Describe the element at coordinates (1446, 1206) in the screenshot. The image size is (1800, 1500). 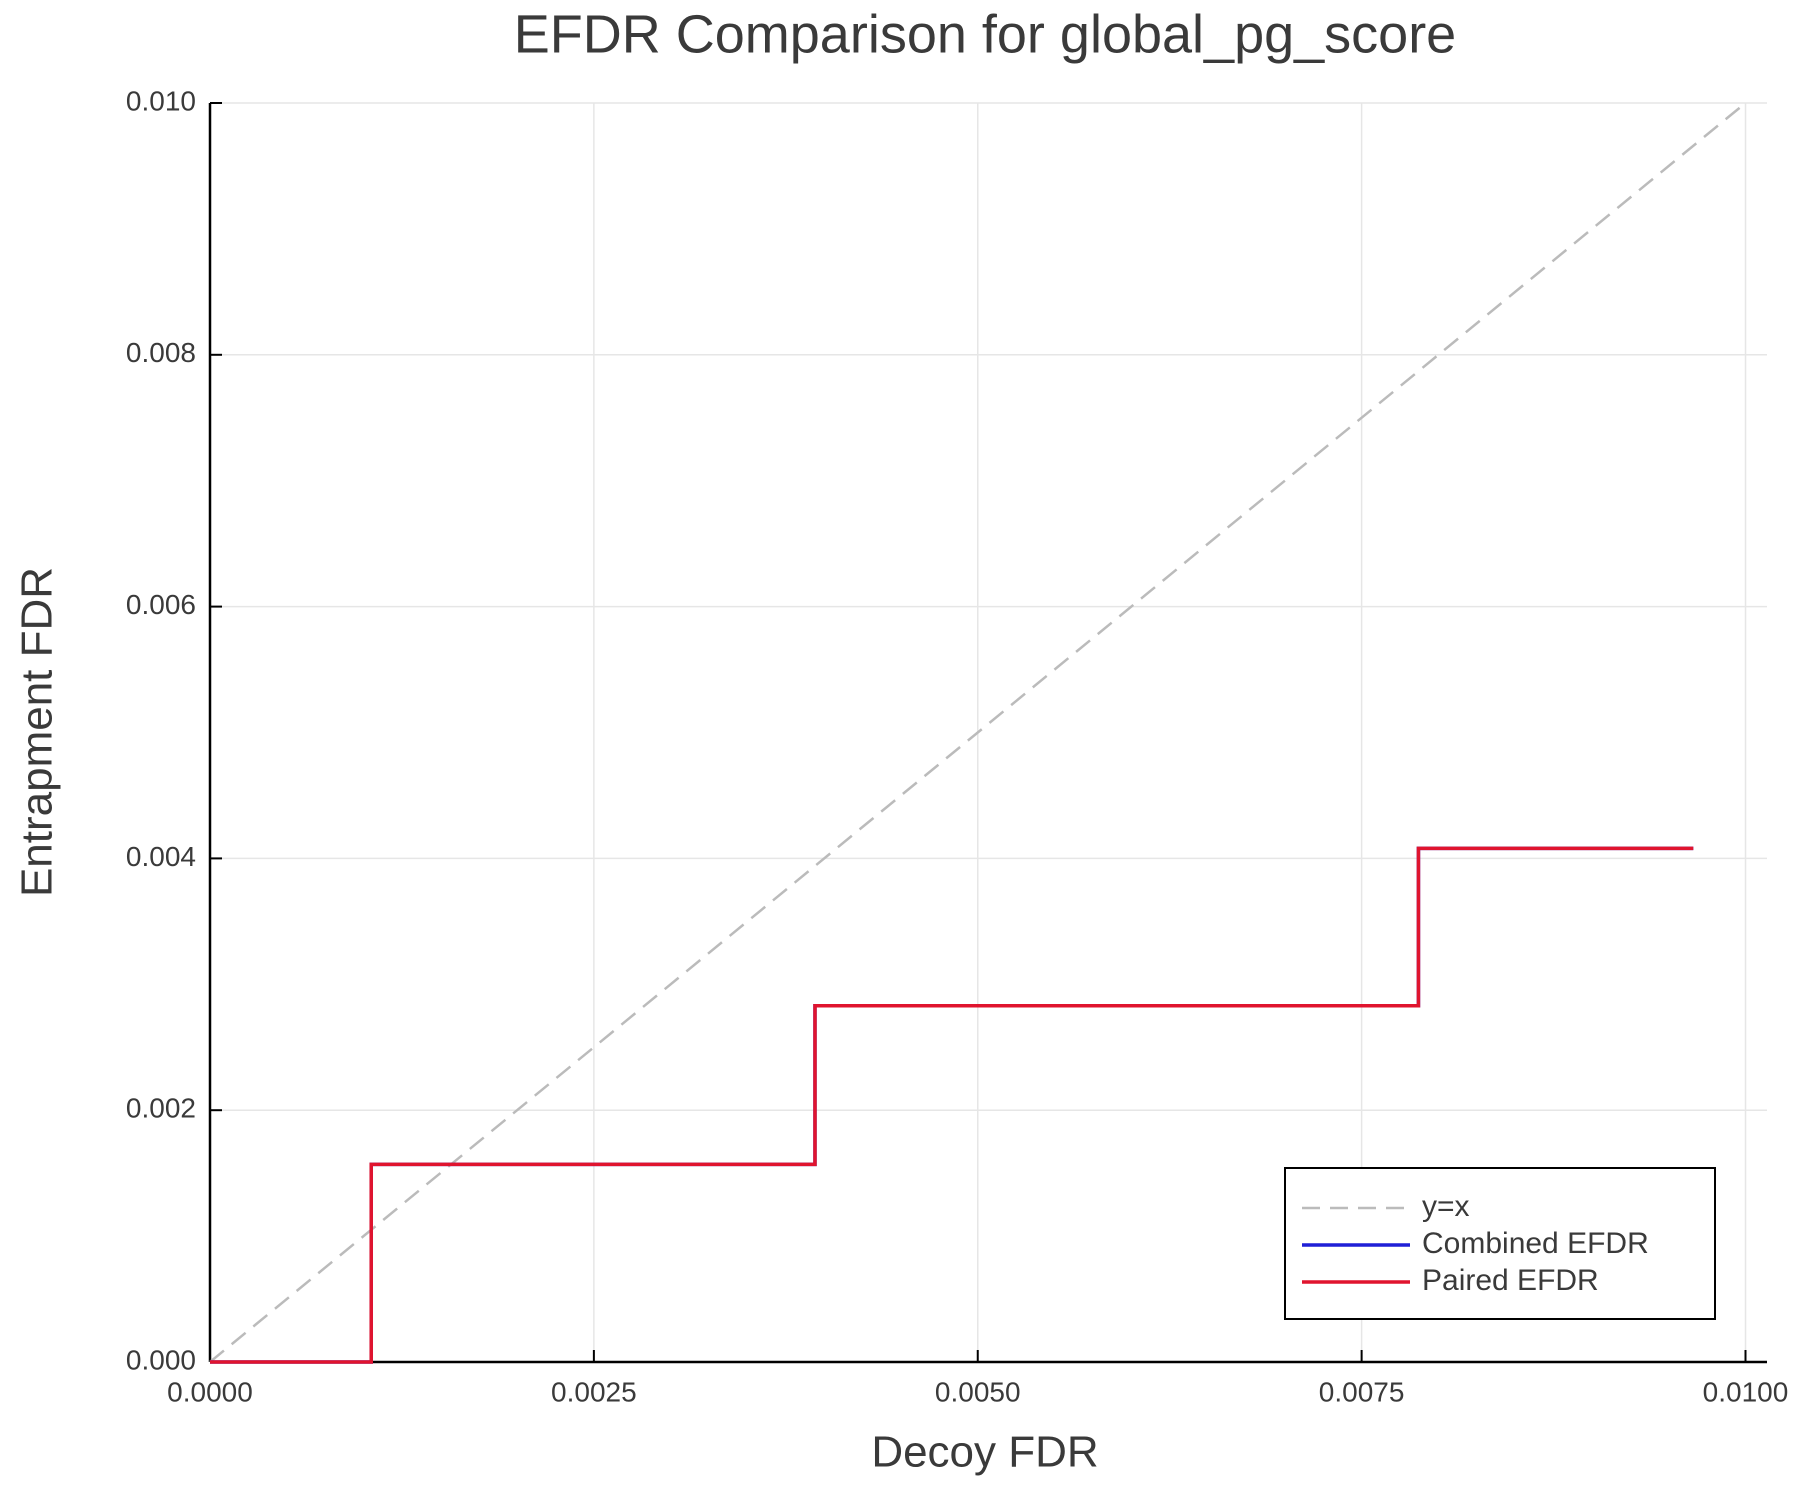
I see `legend-label: y=x` at that location.